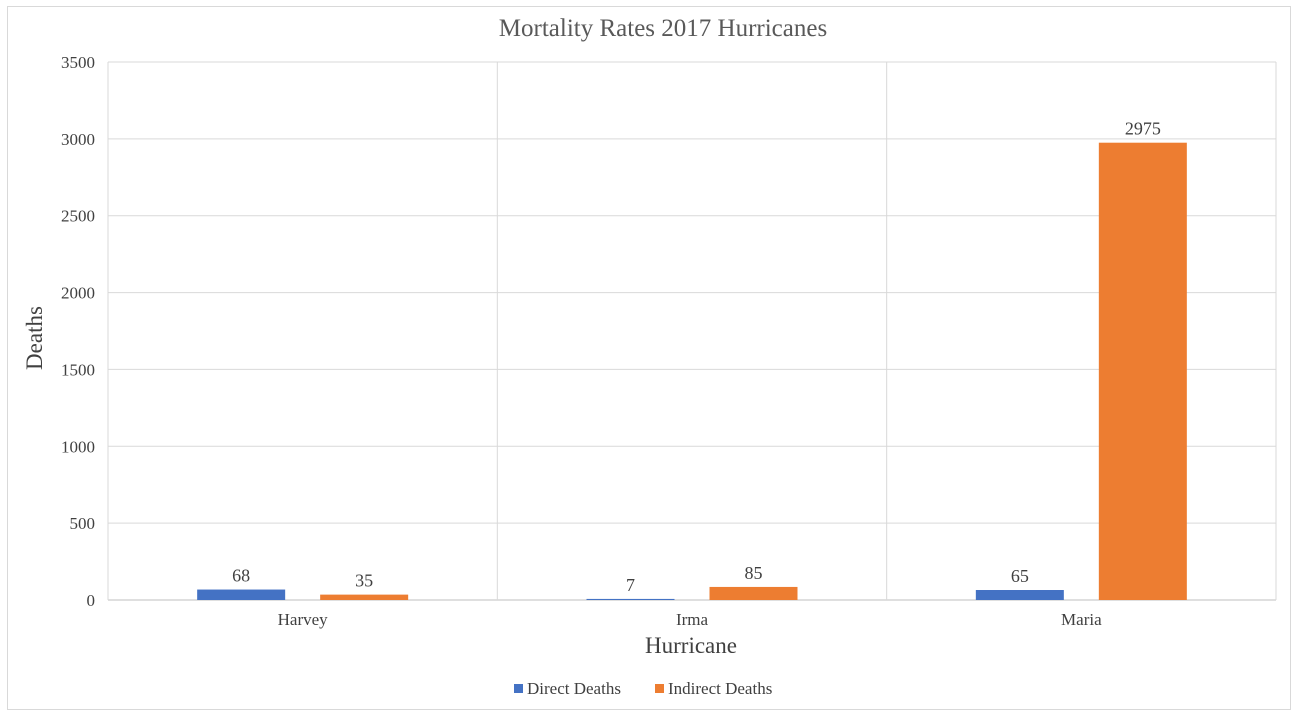 The width and height of the screenshot is (1300, 718). Describe the element at coordinates (78, 216) in the screenshot. I see `y-tick-label: 2500` at that location.